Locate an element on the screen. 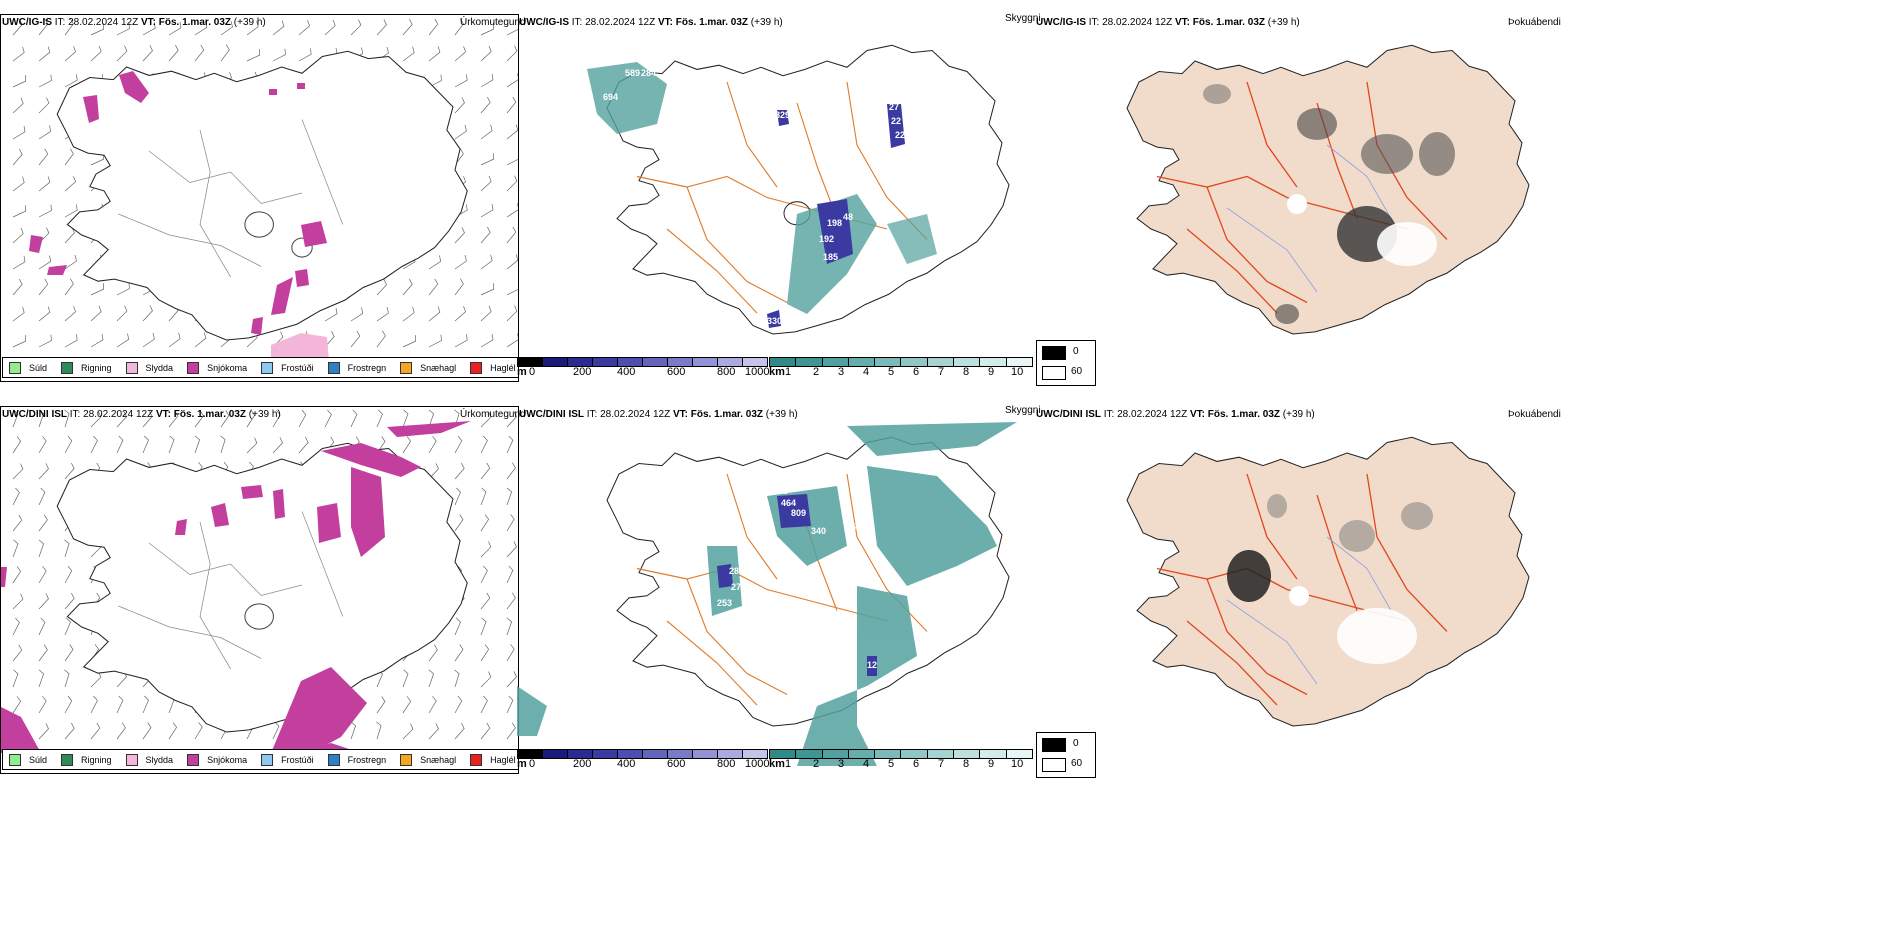 This screenshot has height=950, width=1900. tick-label: 9 is located at coordinates (991, 372).